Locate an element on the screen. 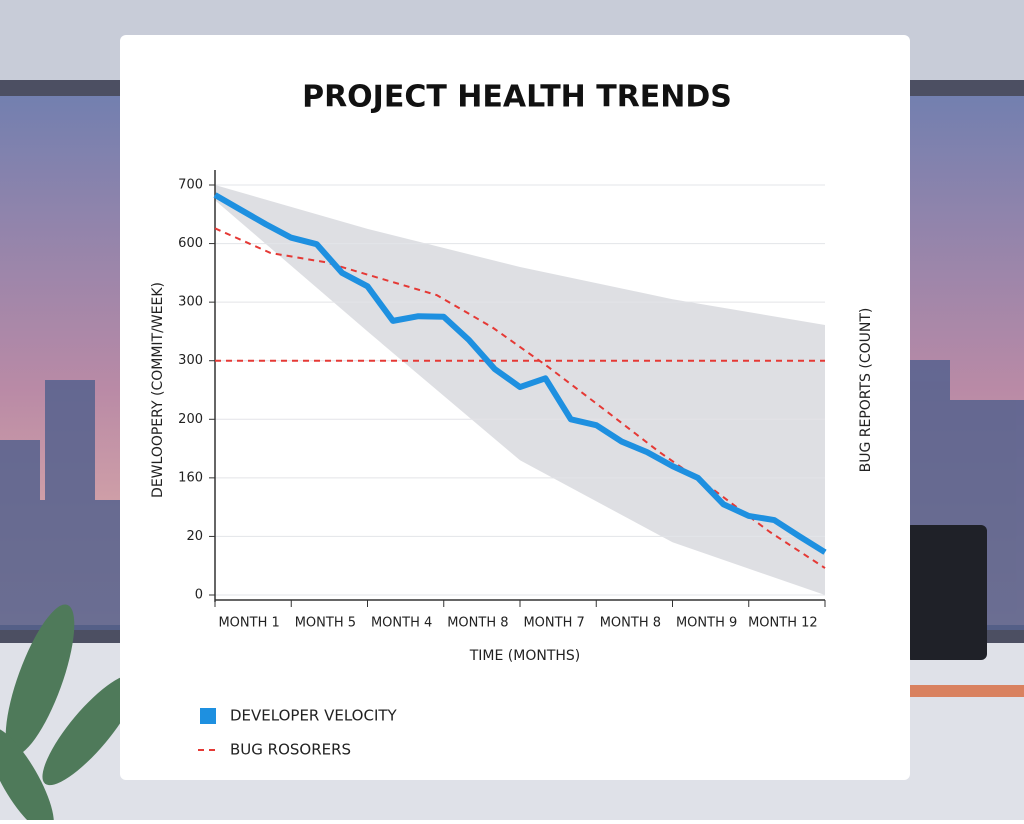 The width and height of the screenshot is (1024, 824). y2-axis-label: BUG REPORTS (COUNT) is located at coordinates (866, 390).